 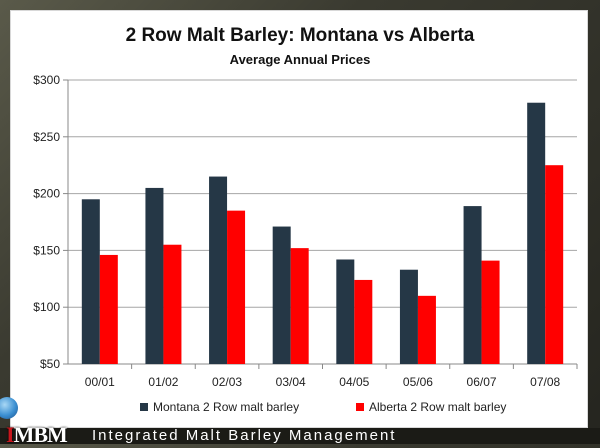 I want to click on logo-letter-i: I, so click(x=10, y=434).